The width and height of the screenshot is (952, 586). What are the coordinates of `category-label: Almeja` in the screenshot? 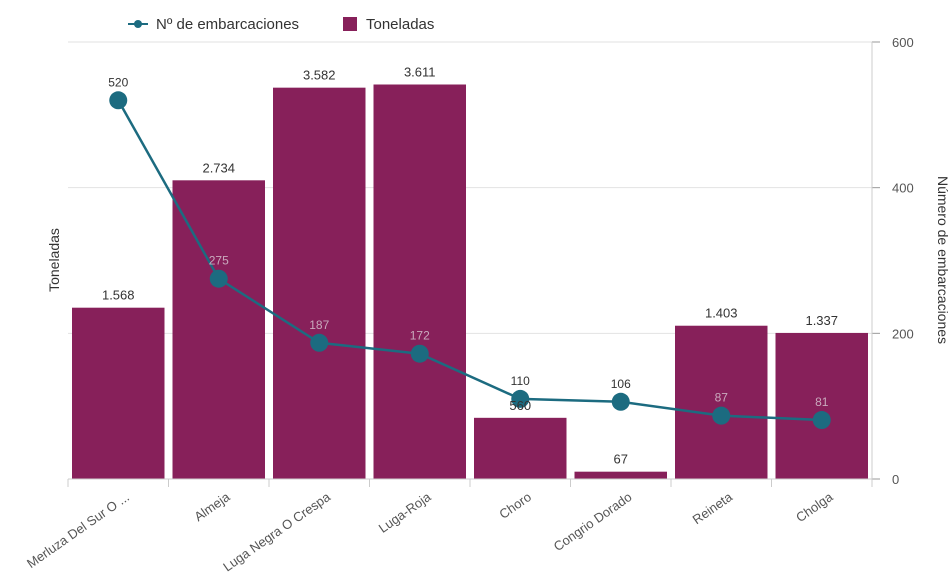 It's located at (212, 507).